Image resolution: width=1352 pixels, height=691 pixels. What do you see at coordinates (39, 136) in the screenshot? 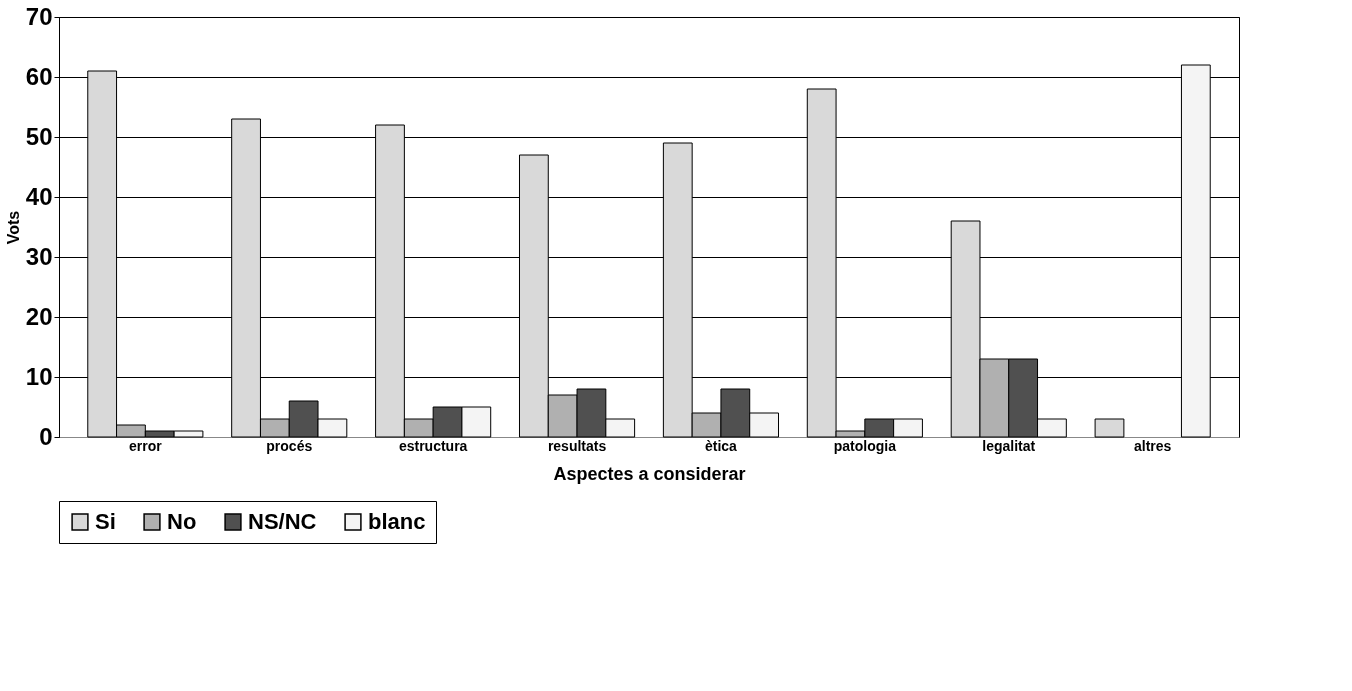
I see `y-tick-label: 50` at bounding box center [39, 136].